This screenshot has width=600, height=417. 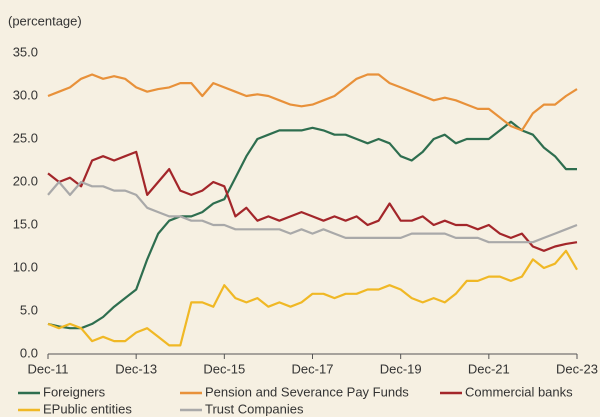 What do you see at coordinates (29, 309) in the screenshot?
I see `y-tick-label: 5.0` at bounding box center [29, 309].